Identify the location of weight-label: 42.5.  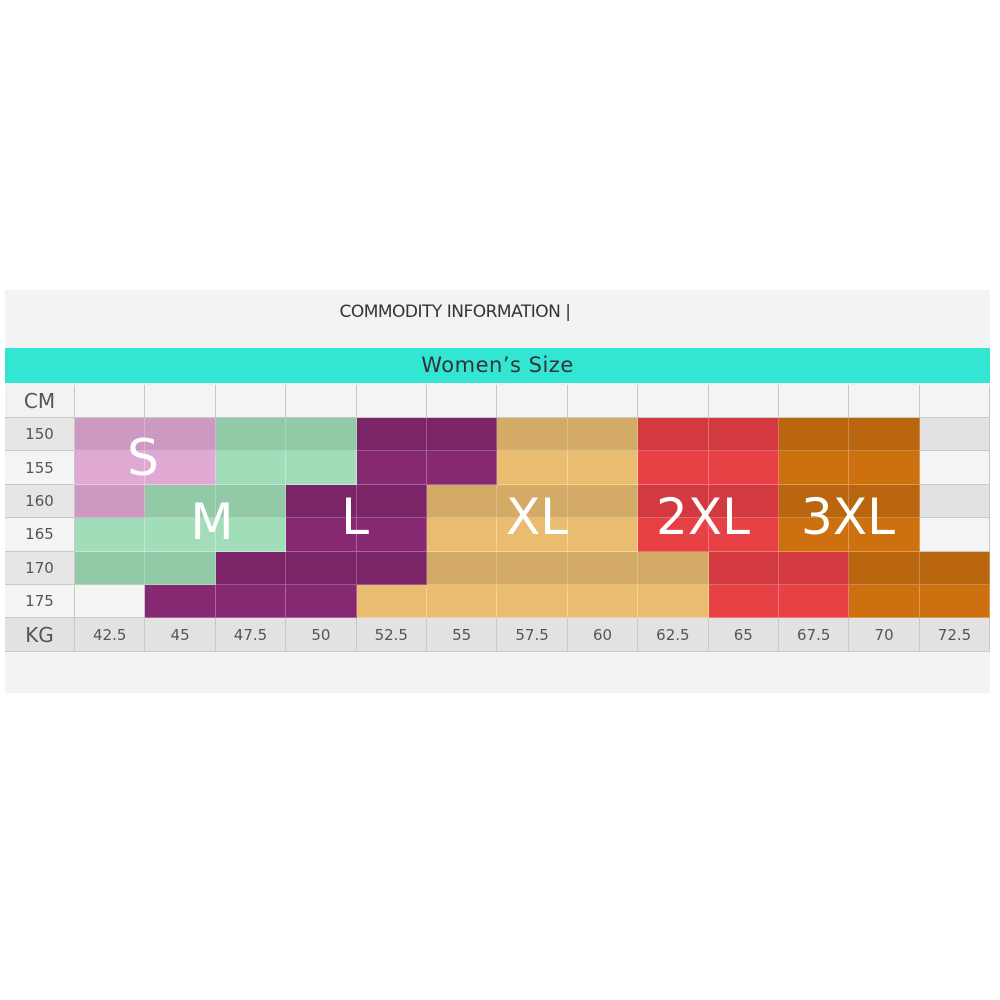
(110, 635).